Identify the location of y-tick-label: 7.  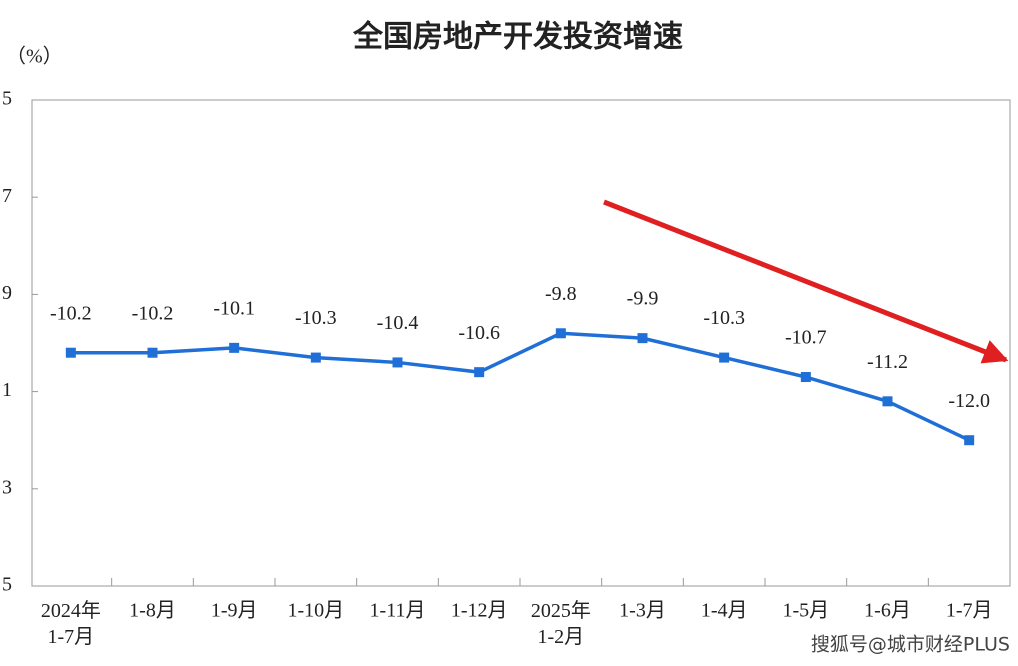
(7, 196).